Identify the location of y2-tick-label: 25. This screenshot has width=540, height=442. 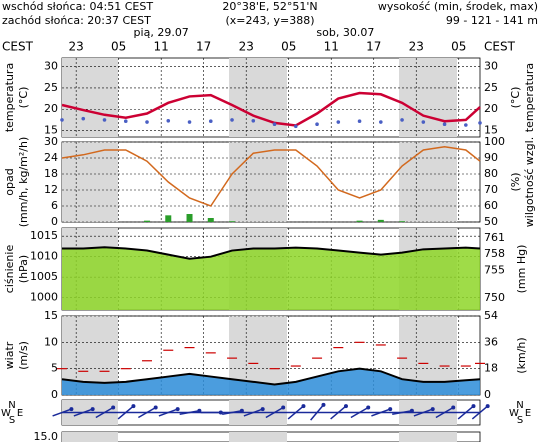
(491, 87).